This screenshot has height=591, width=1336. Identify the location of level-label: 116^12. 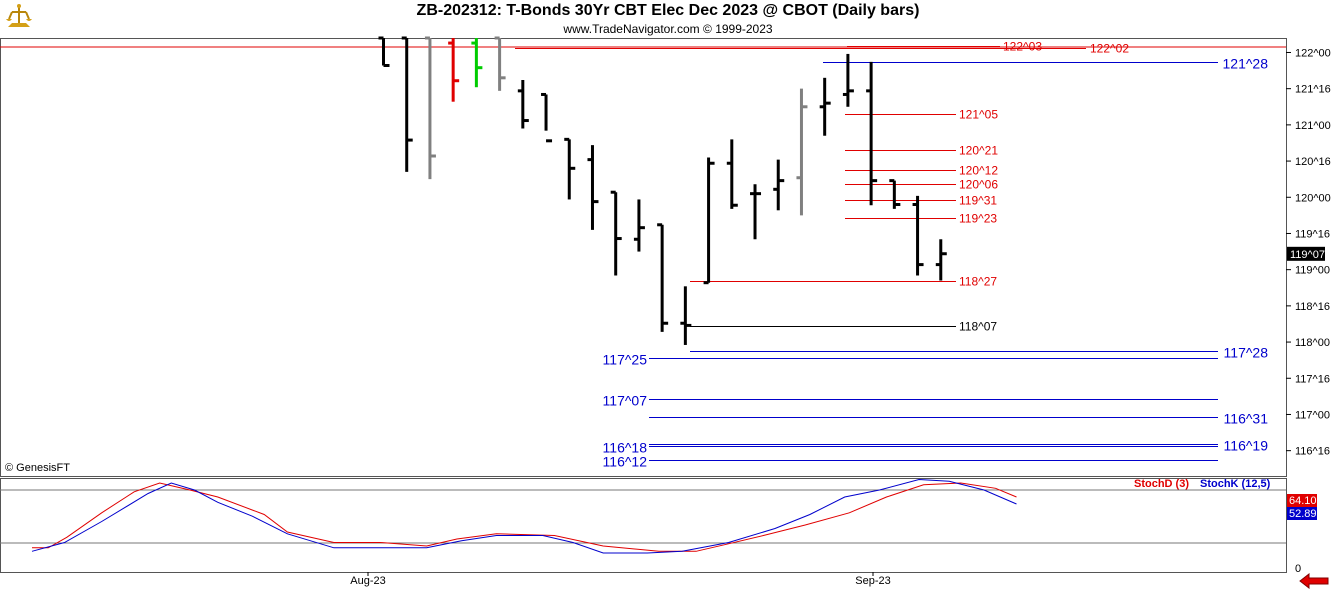
(625, 462).